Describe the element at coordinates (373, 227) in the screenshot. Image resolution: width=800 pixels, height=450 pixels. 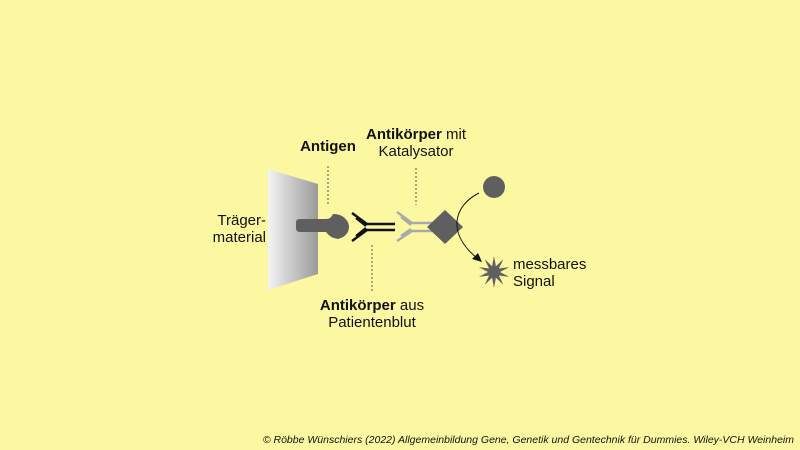
I see `patient-antibody` at that location.